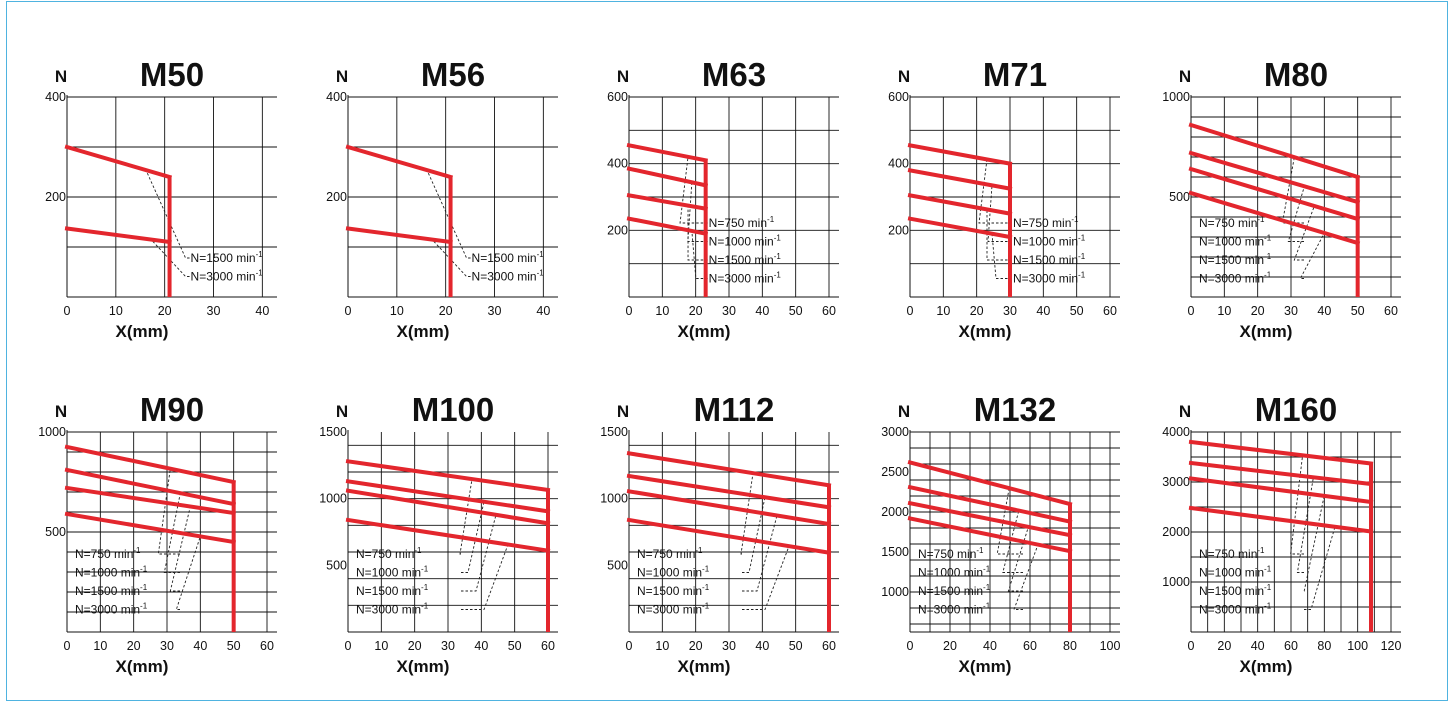 The height and width of the screenshot is (711, 1453). Describe the element at coordinates (1296, 74) in the screenshot. I see `chart-title: M80` at that location.